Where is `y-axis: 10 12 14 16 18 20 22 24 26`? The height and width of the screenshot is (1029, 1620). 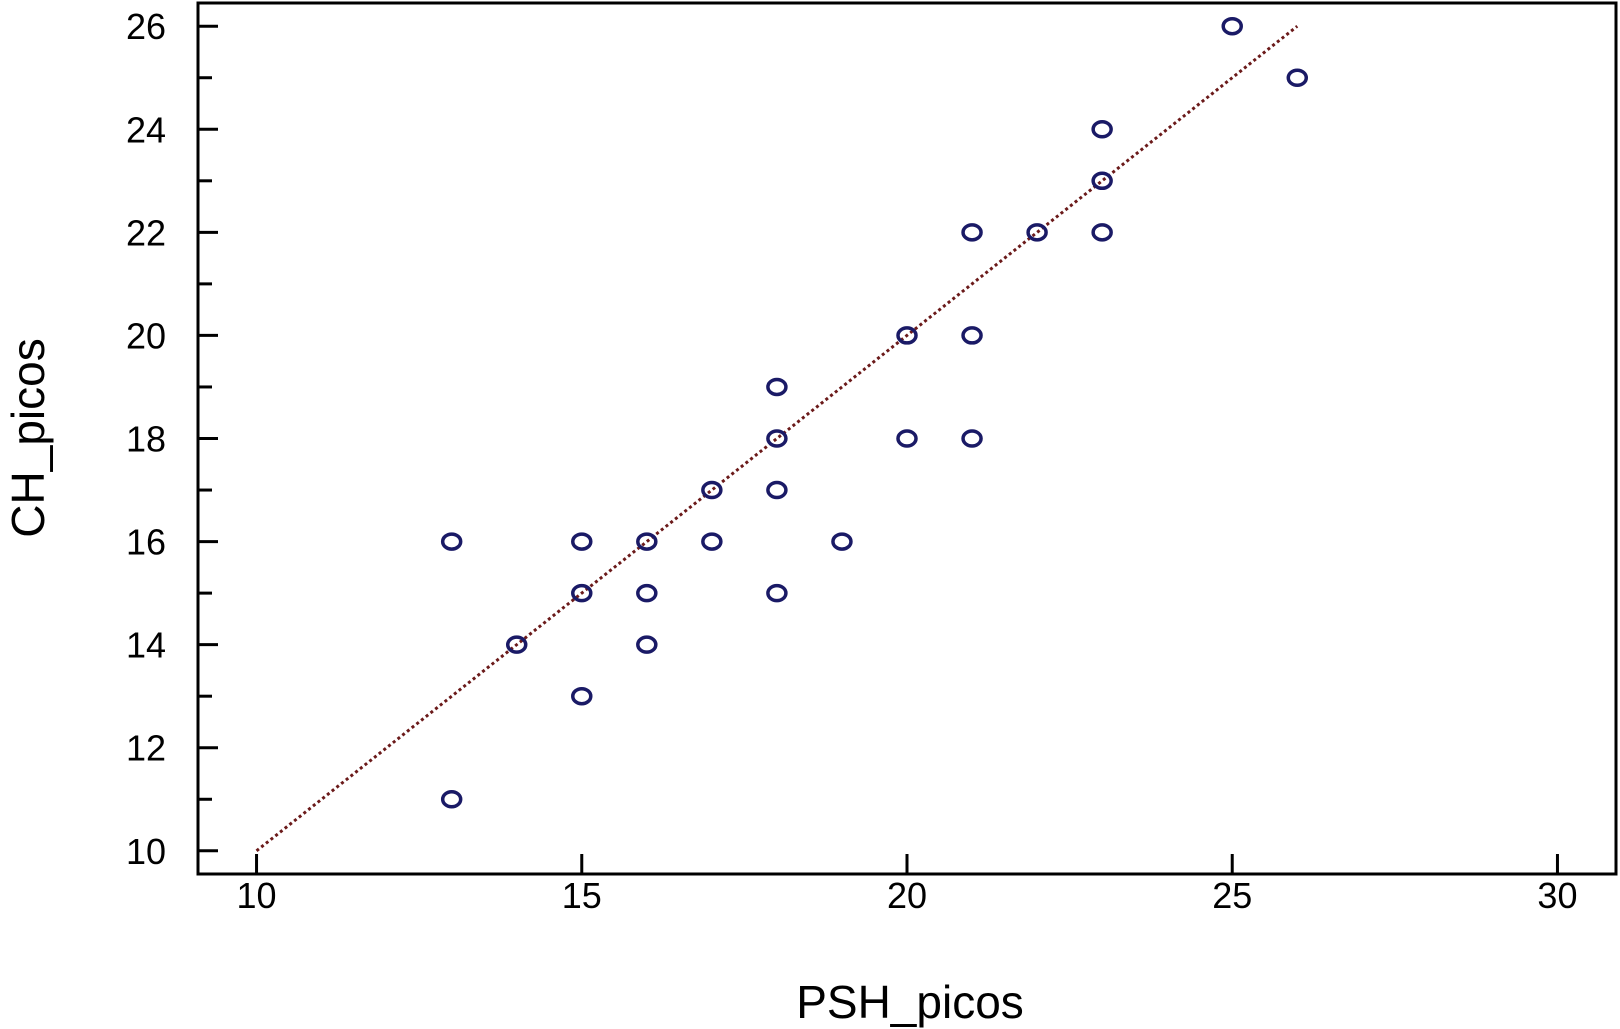 y-axis: 10 12 14 16 18 20 22 24 26 is located at coordinates (172, 439).